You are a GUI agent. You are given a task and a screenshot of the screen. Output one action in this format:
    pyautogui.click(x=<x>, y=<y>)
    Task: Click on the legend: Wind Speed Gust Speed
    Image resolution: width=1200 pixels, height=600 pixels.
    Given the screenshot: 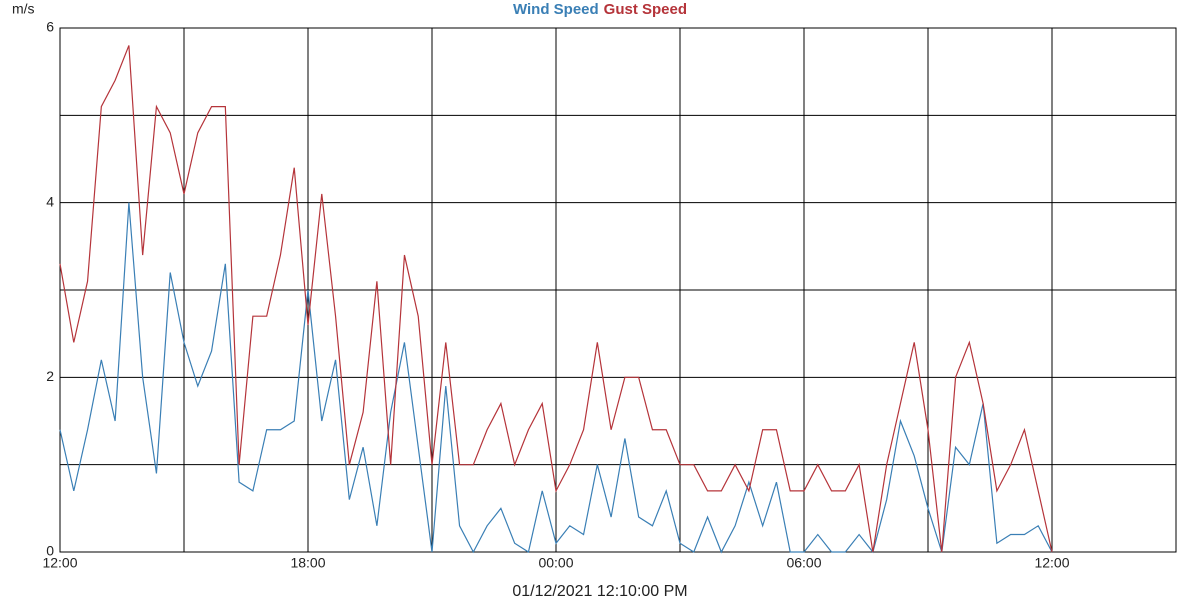 What is the action you would take?
    pyautogui.click(x=600, y=9)
    